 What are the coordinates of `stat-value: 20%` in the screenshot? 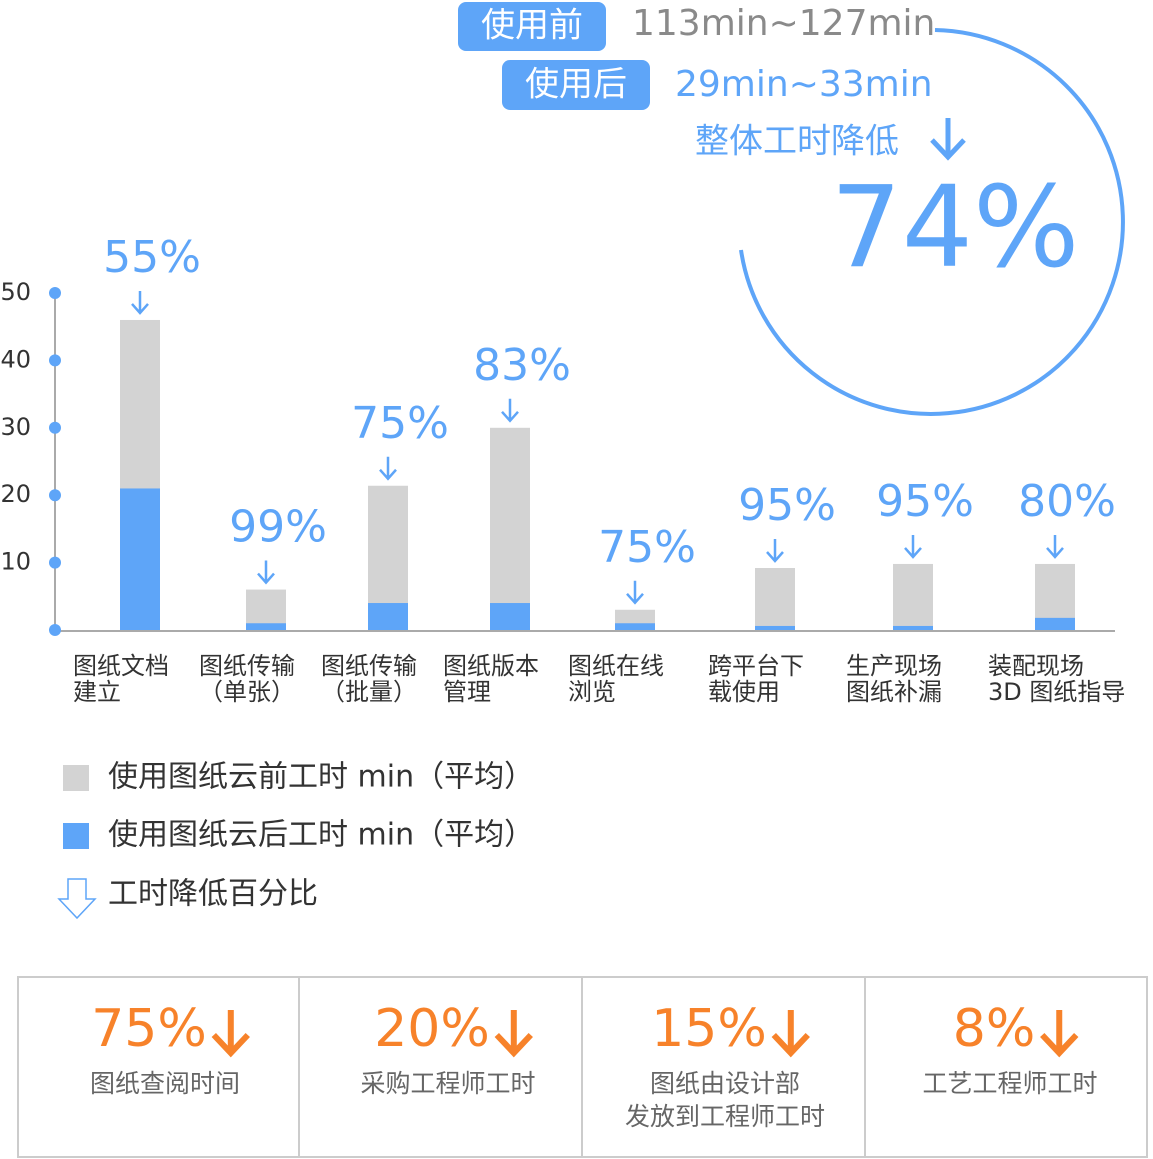 It's located at (432, 1029).